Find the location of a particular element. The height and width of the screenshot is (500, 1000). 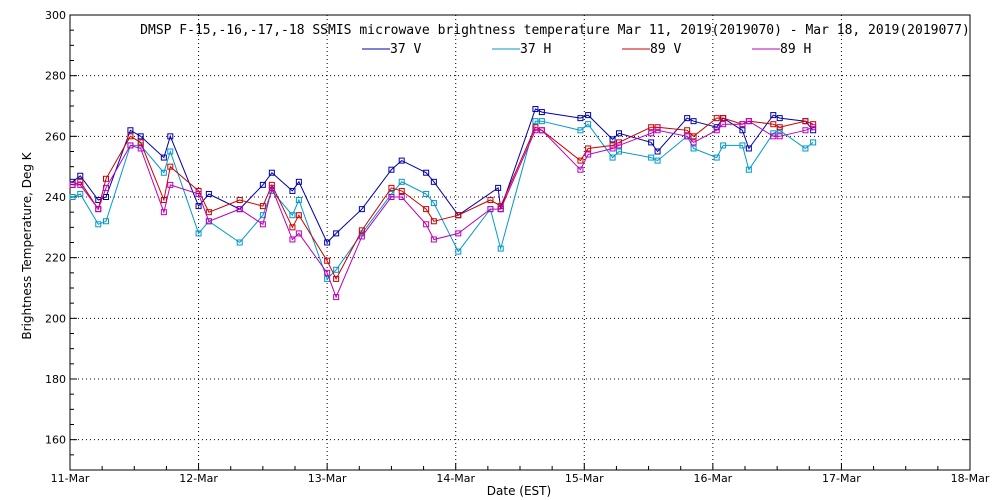

x-tick-label: 17-Mar is located at coordinates (841, 478).